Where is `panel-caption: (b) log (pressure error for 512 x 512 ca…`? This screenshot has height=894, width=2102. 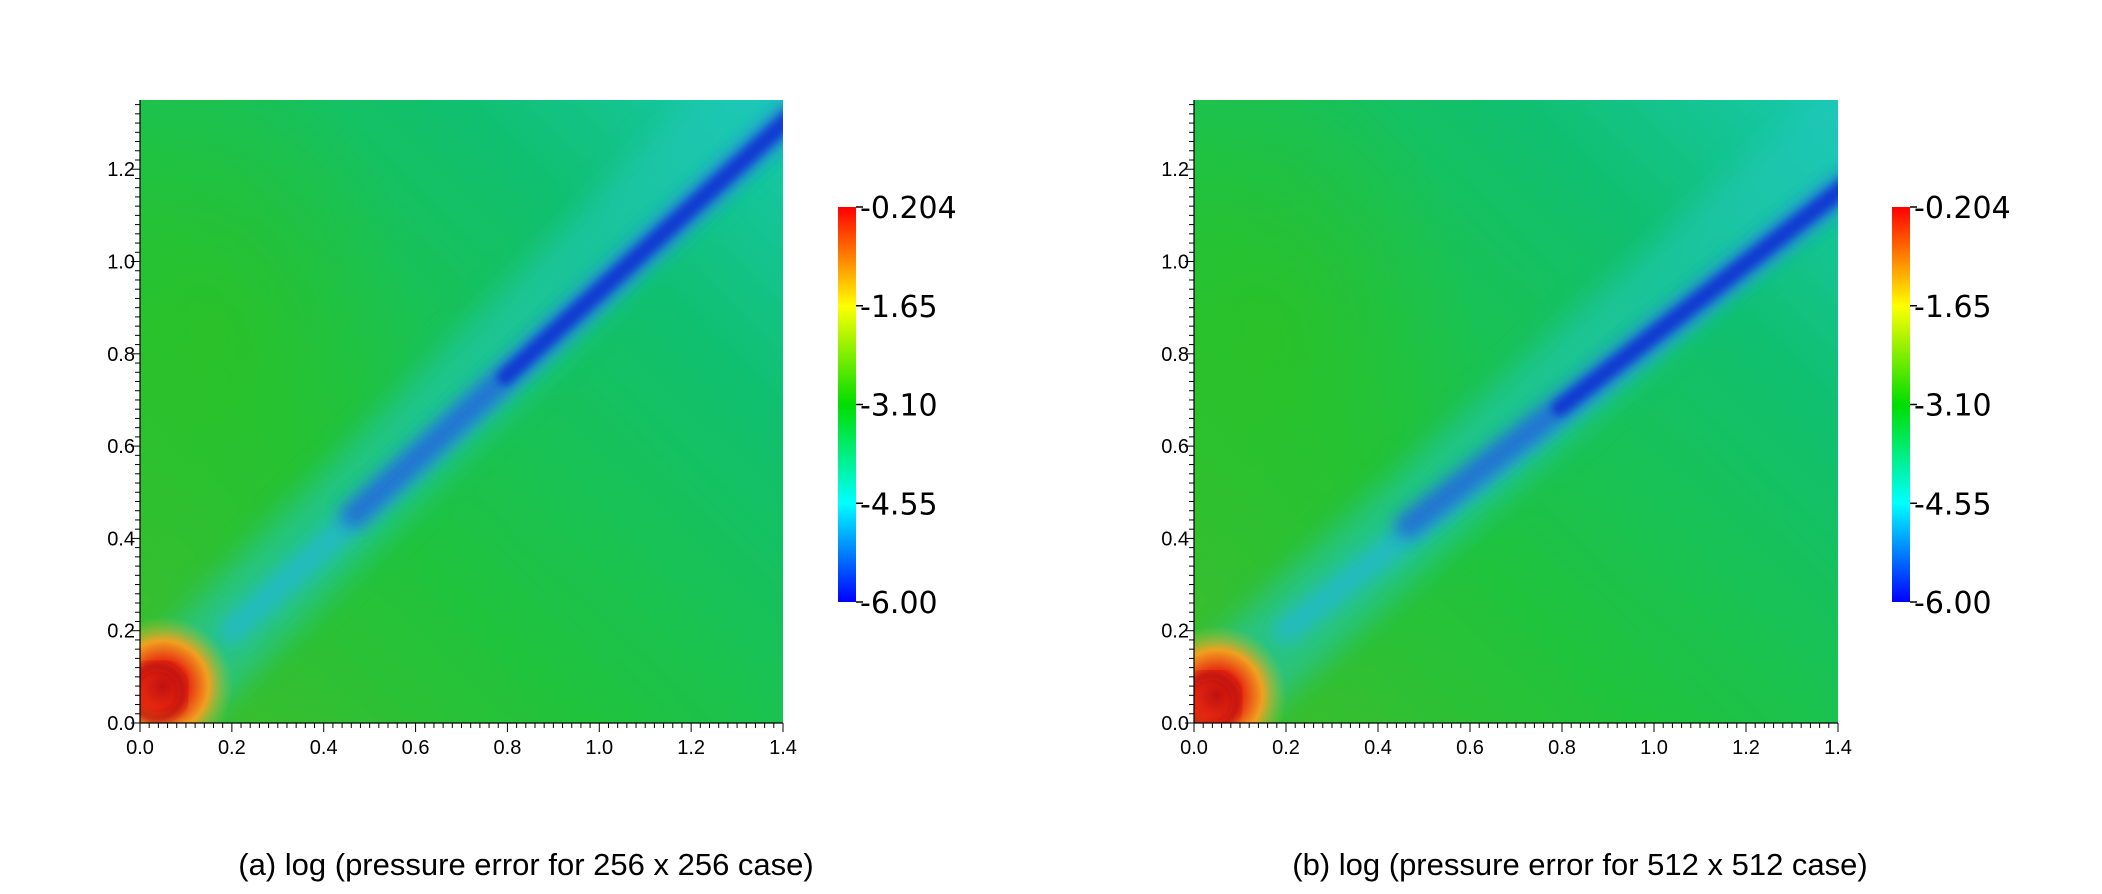 panel-caption: (b) log (pressure error for 512 x 512 ca… is located at coordinates (1579, 864).